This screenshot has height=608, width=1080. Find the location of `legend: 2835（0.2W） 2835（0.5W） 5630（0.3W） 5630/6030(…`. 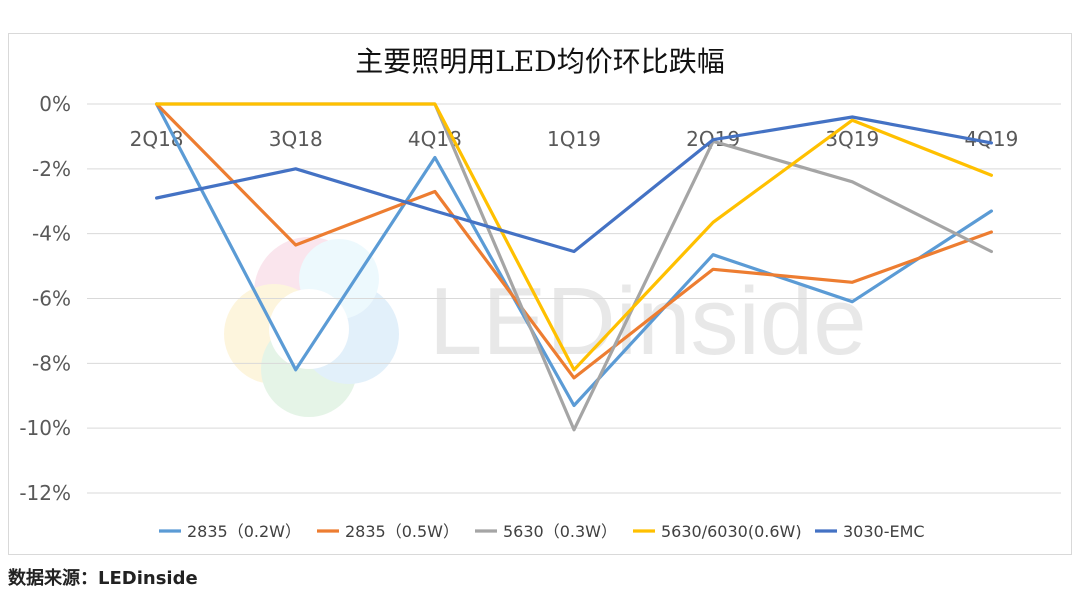

legend: 2835（0.2W） 2835（0.5W） 5630（0.3W） 5630/6030(… is located at coordinates (542, 531).